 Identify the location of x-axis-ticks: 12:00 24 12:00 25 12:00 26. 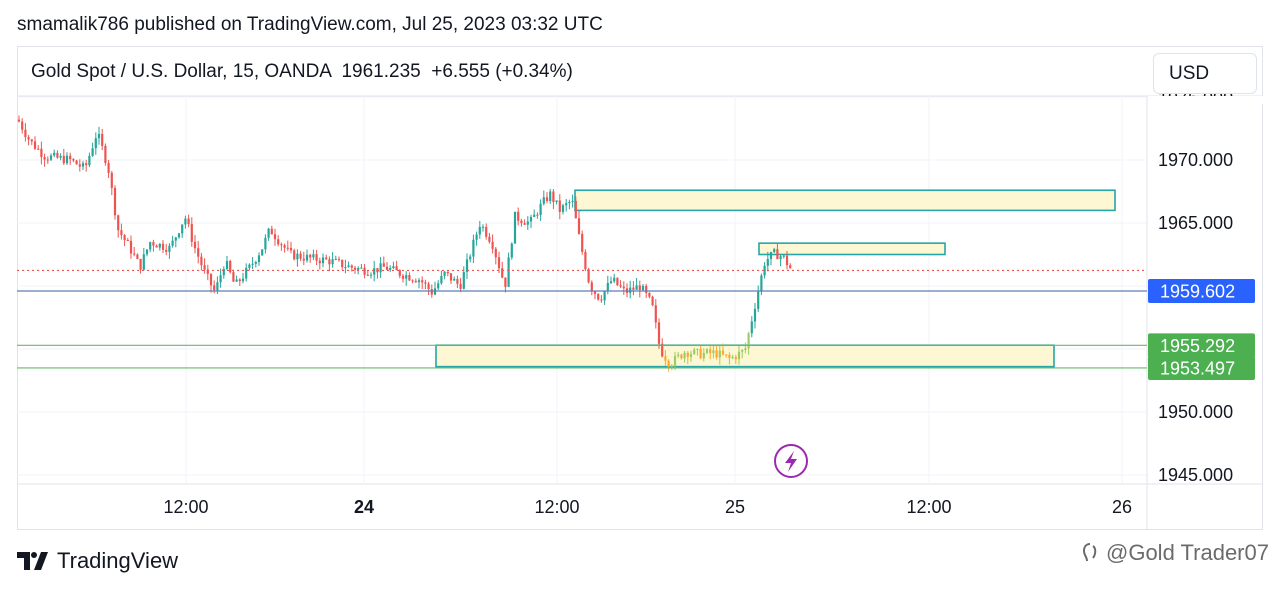
(647, 507).